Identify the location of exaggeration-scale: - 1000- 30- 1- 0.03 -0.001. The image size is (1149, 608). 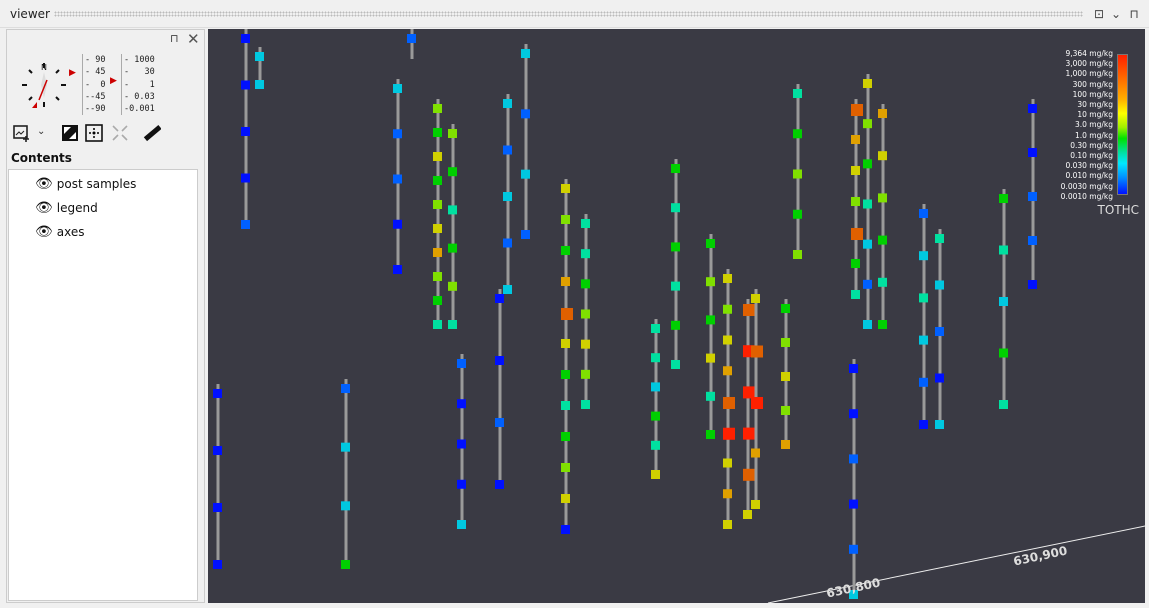
(138, 85).